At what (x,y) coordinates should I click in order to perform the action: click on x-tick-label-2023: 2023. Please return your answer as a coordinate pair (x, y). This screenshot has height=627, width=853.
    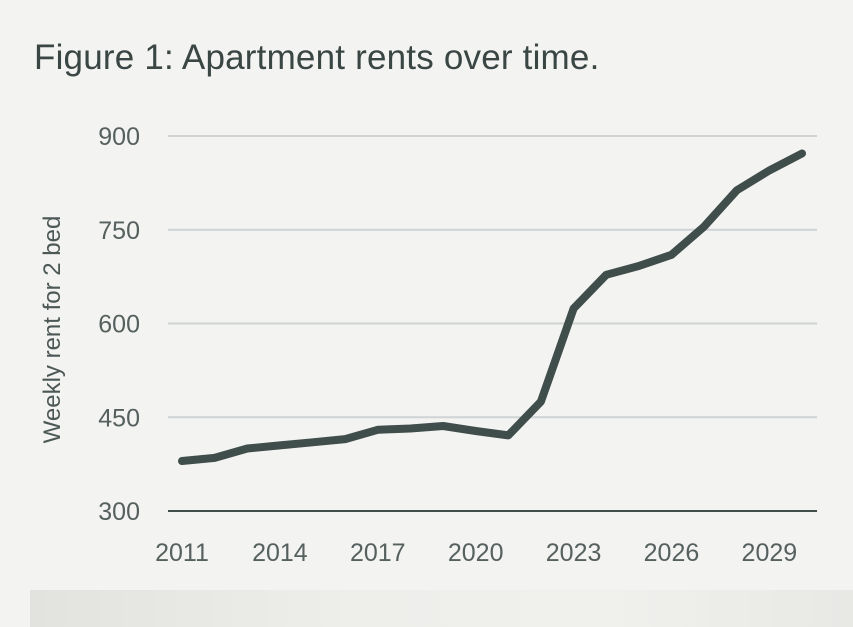
    Looking at the image, I should click on (574, 553).